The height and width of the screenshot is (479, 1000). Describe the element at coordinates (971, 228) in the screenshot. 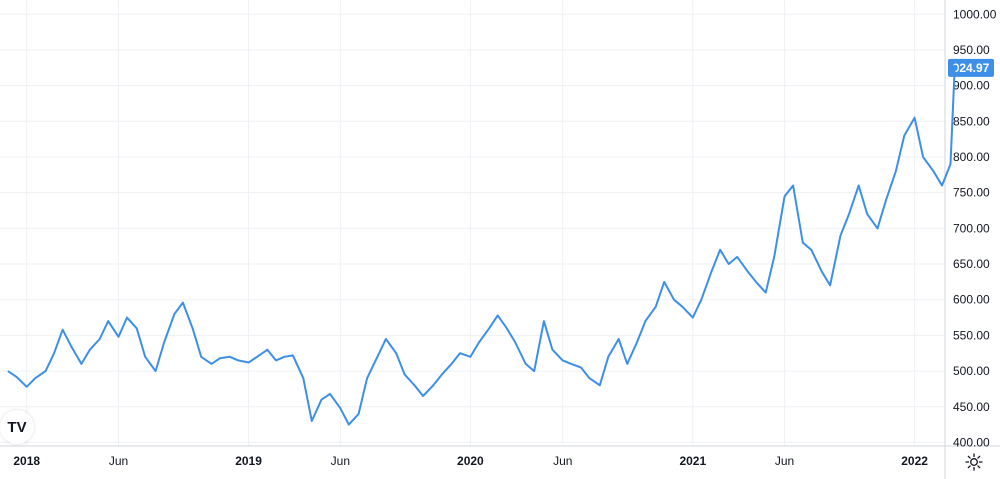

I see `y-tick-label: 700.00` at that location.